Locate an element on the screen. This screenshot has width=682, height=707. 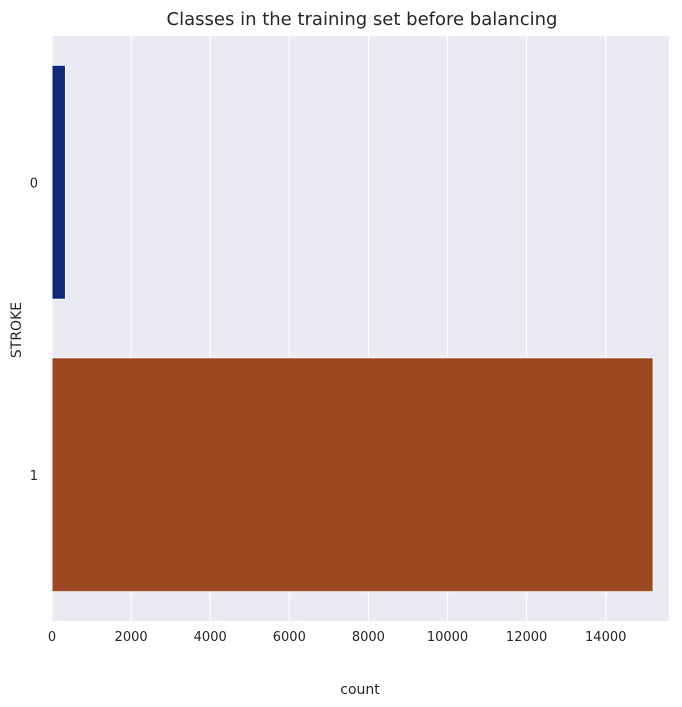
y-tick-labels: 01 is located at coordinates (34, 330).